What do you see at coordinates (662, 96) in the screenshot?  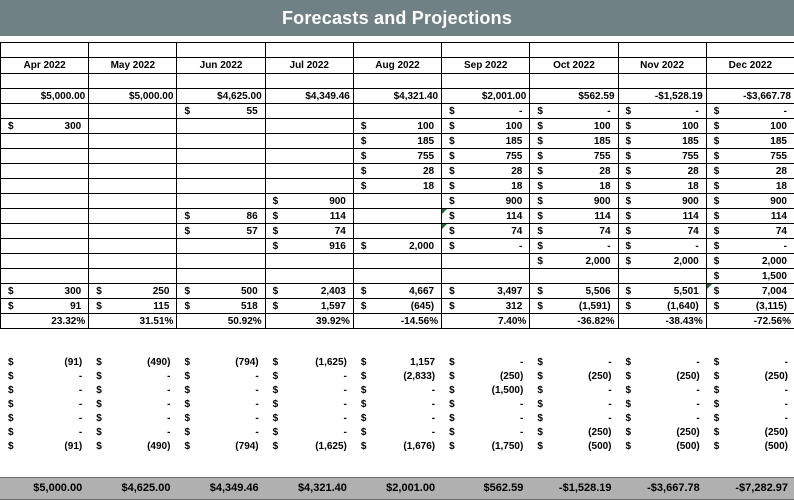 I see `beginning-balance-cell: -$1,528.19` at bounding box center [662, 96].